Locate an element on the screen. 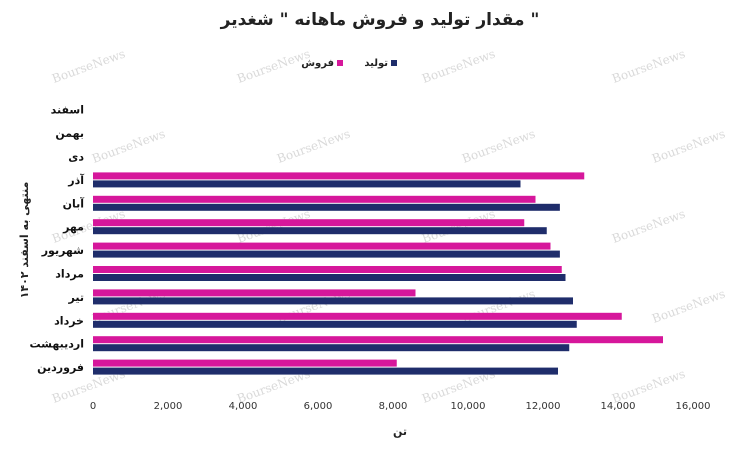 The height and width of the screenshot is (449, 747). category-label: خرداد is located at coordinates (69, 320).